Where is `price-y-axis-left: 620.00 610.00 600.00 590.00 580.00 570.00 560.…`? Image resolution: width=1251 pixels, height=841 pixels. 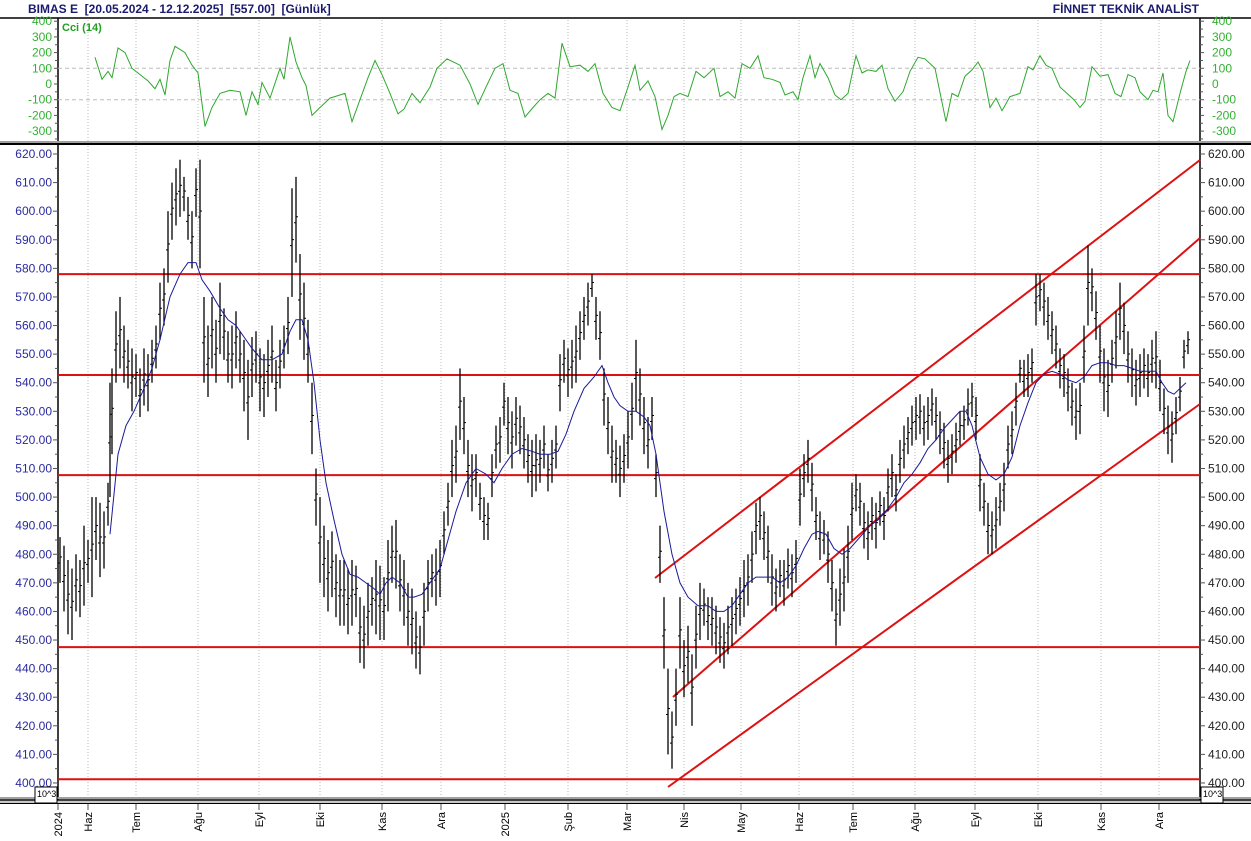
price-y-axis-left: 620.00 610.00 600.00 590.00 580.00 570.00 560.… is located at coordinates (36, 468).